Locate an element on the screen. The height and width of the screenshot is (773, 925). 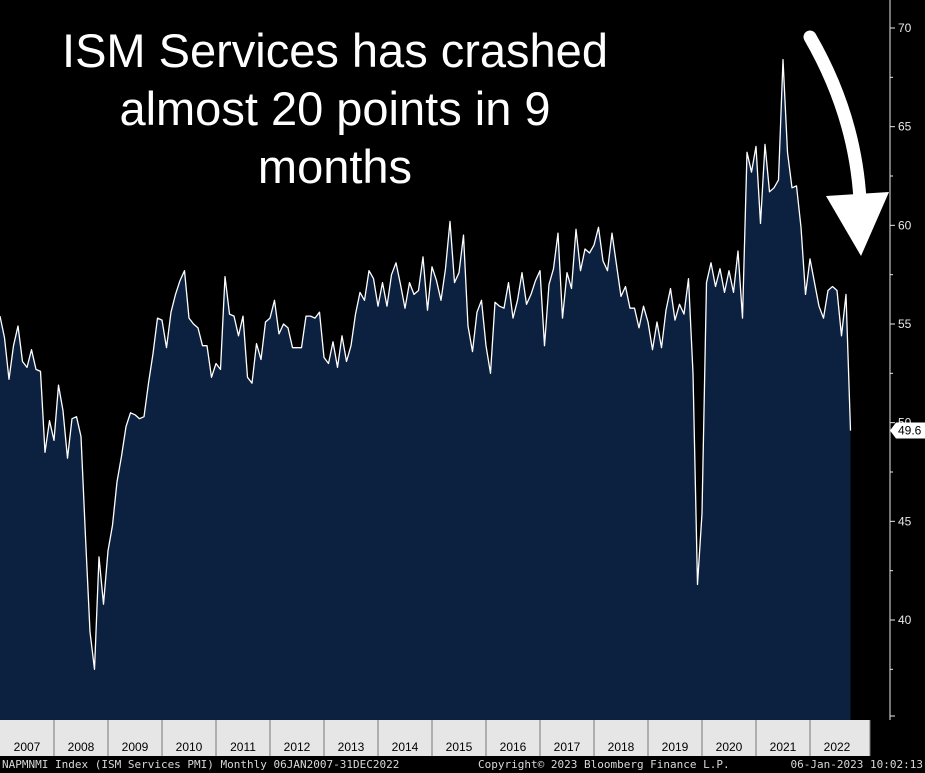
year-band-background is located at coordinates (435, 738).